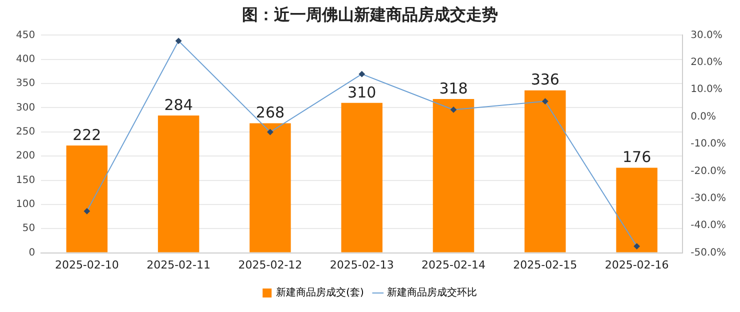  What do you see at coordinates (362, 92) in the screenshot?
I see `text: 310` at bounding box center [362, 92].